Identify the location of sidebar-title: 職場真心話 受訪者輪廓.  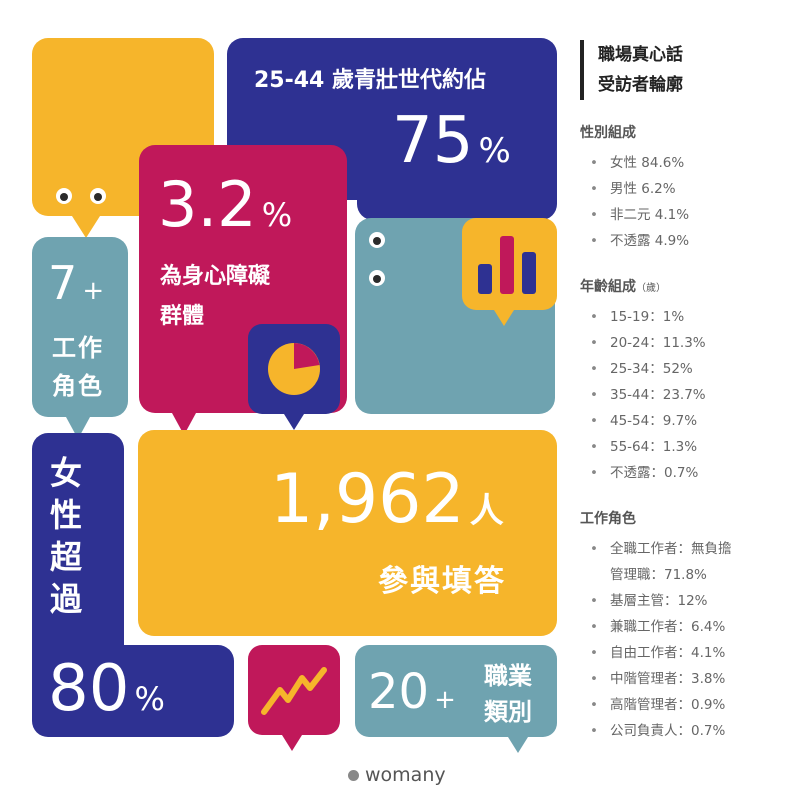
(682, 70).